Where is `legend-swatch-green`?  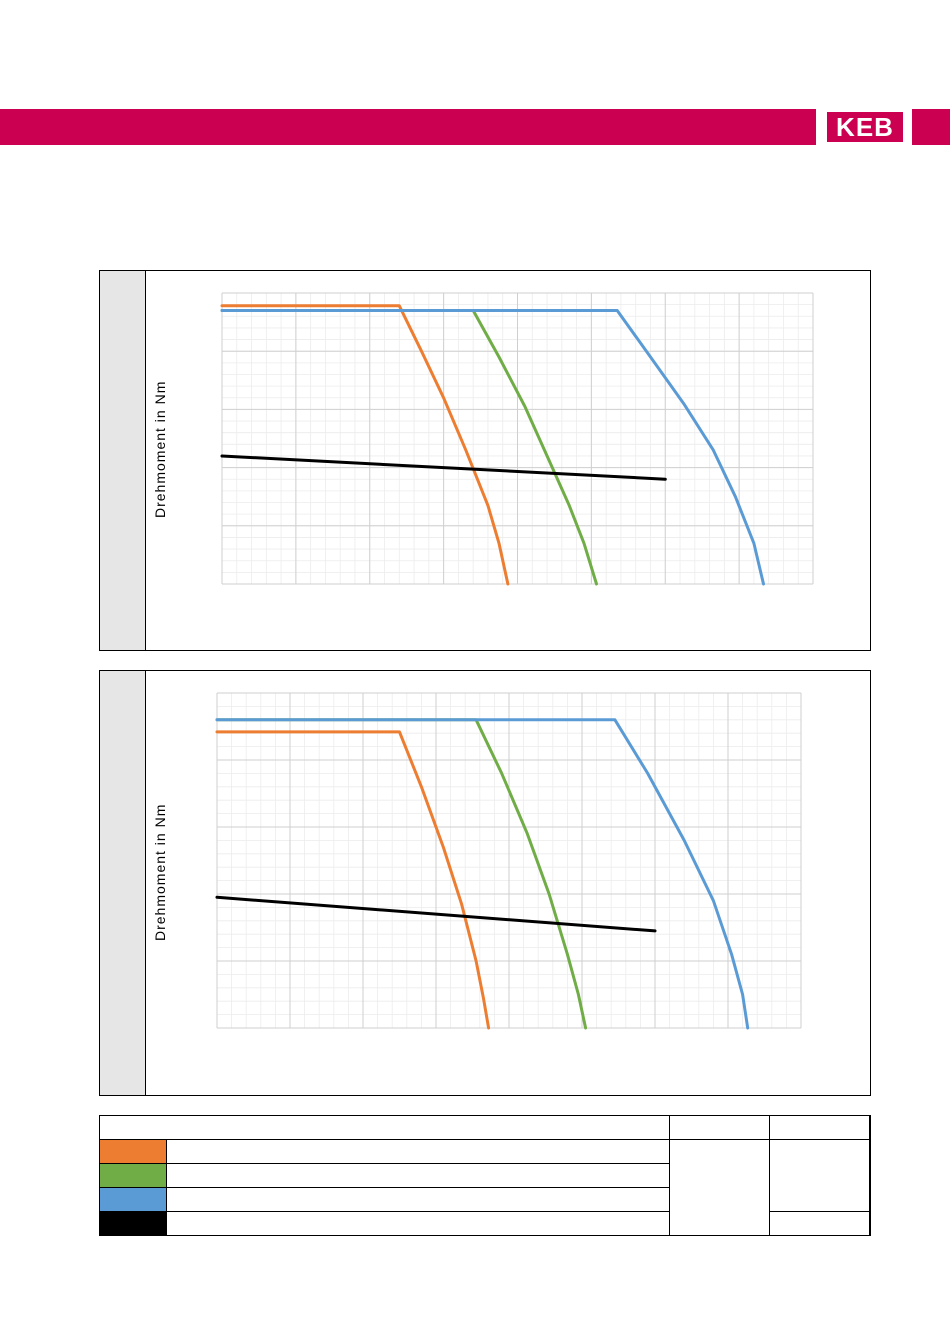 legend-swatch-green is located at coordinates (133, 1175).